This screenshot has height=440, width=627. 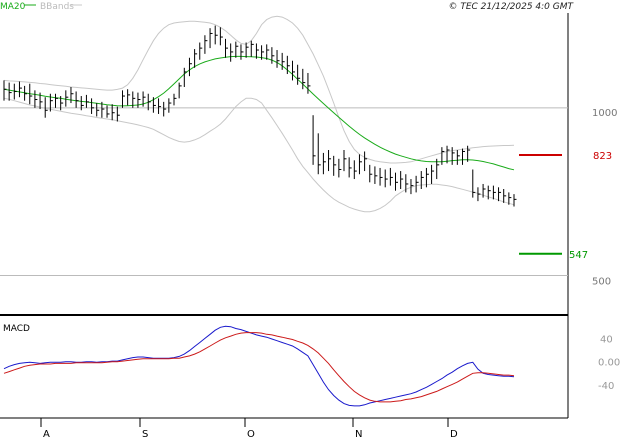 I want to click on resistance-level-label: 823, so click(x=602, y=156).